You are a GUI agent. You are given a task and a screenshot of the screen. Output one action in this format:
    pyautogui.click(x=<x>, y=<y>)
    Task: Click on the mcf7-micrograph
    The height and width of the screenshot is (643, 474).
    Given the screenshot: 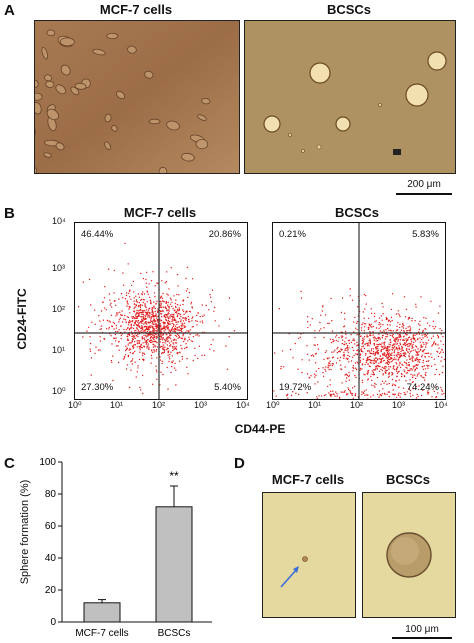 What is the action you would take?
    pyautogui.click(x=137, y=97)
    